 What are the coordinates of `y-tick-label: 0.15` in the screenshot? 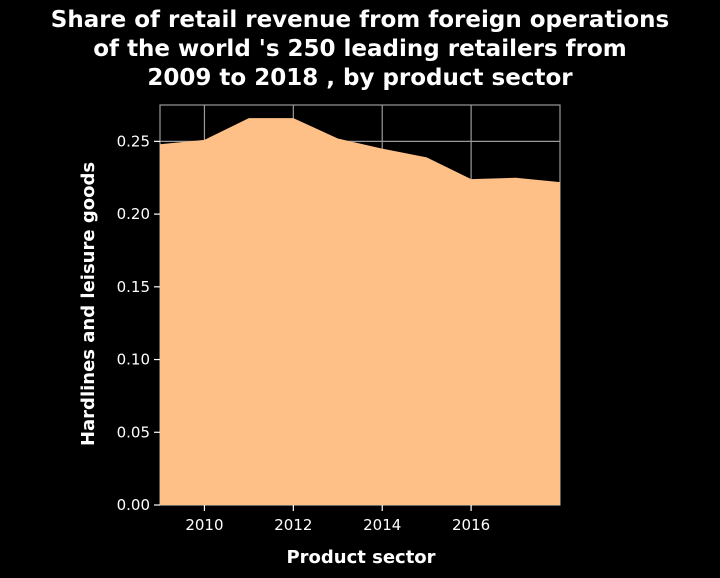 It's located at (133, 287).